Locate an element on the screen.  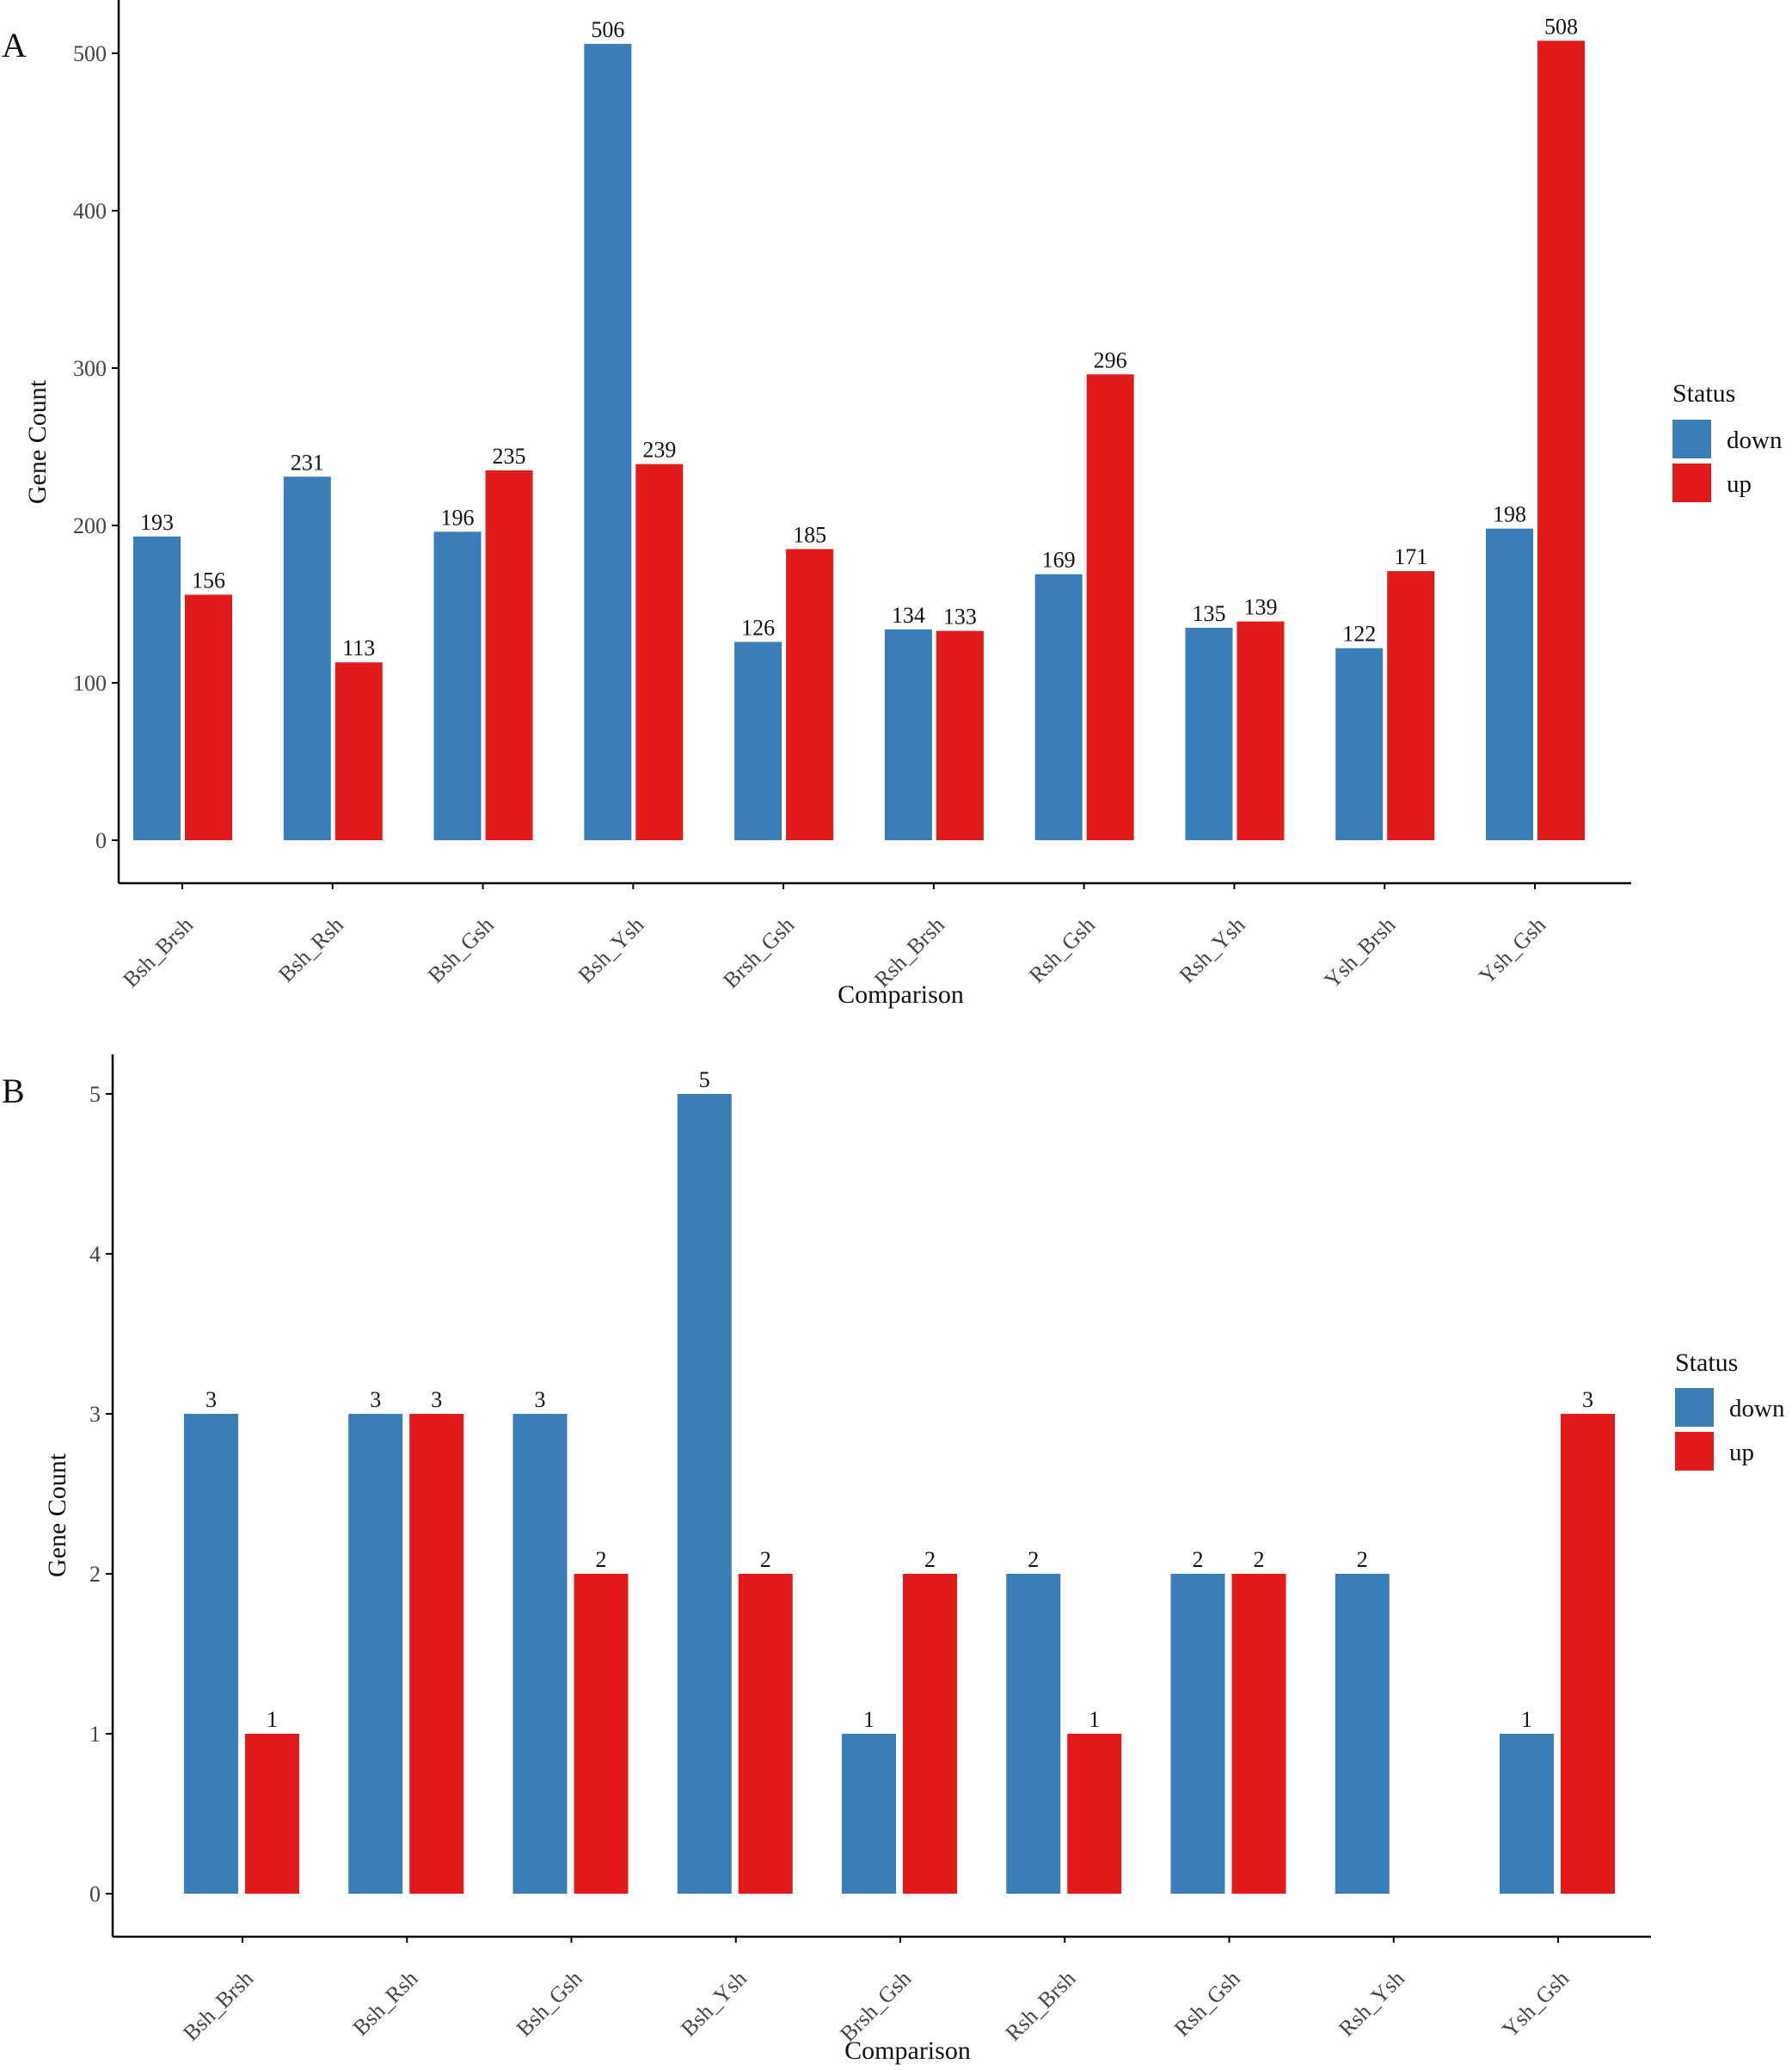
data-label: 139 is located at coordinates (1260, 607).